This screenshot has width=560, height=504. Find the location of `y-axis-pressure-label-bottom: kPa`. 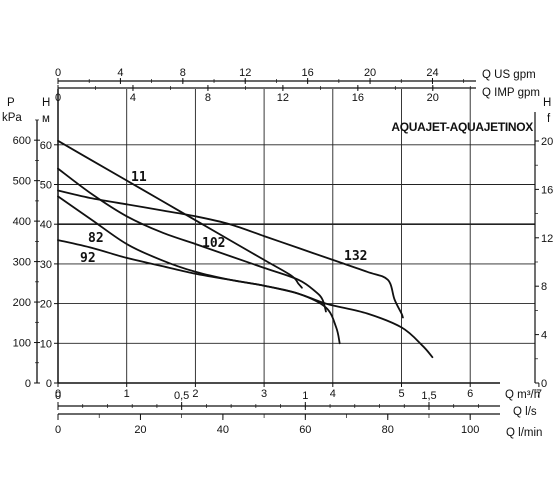

y-axis-pressure-label-bottom: kPa is located at coordinates (12, 118).